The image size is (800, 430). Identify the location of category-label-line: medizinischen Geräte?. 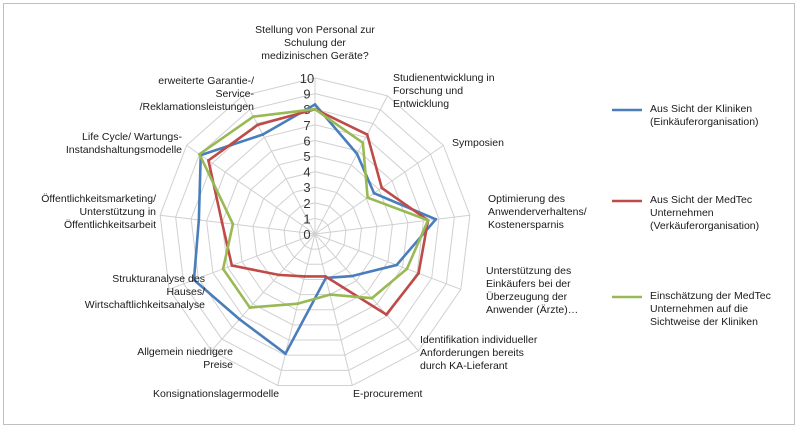
(315, 56).